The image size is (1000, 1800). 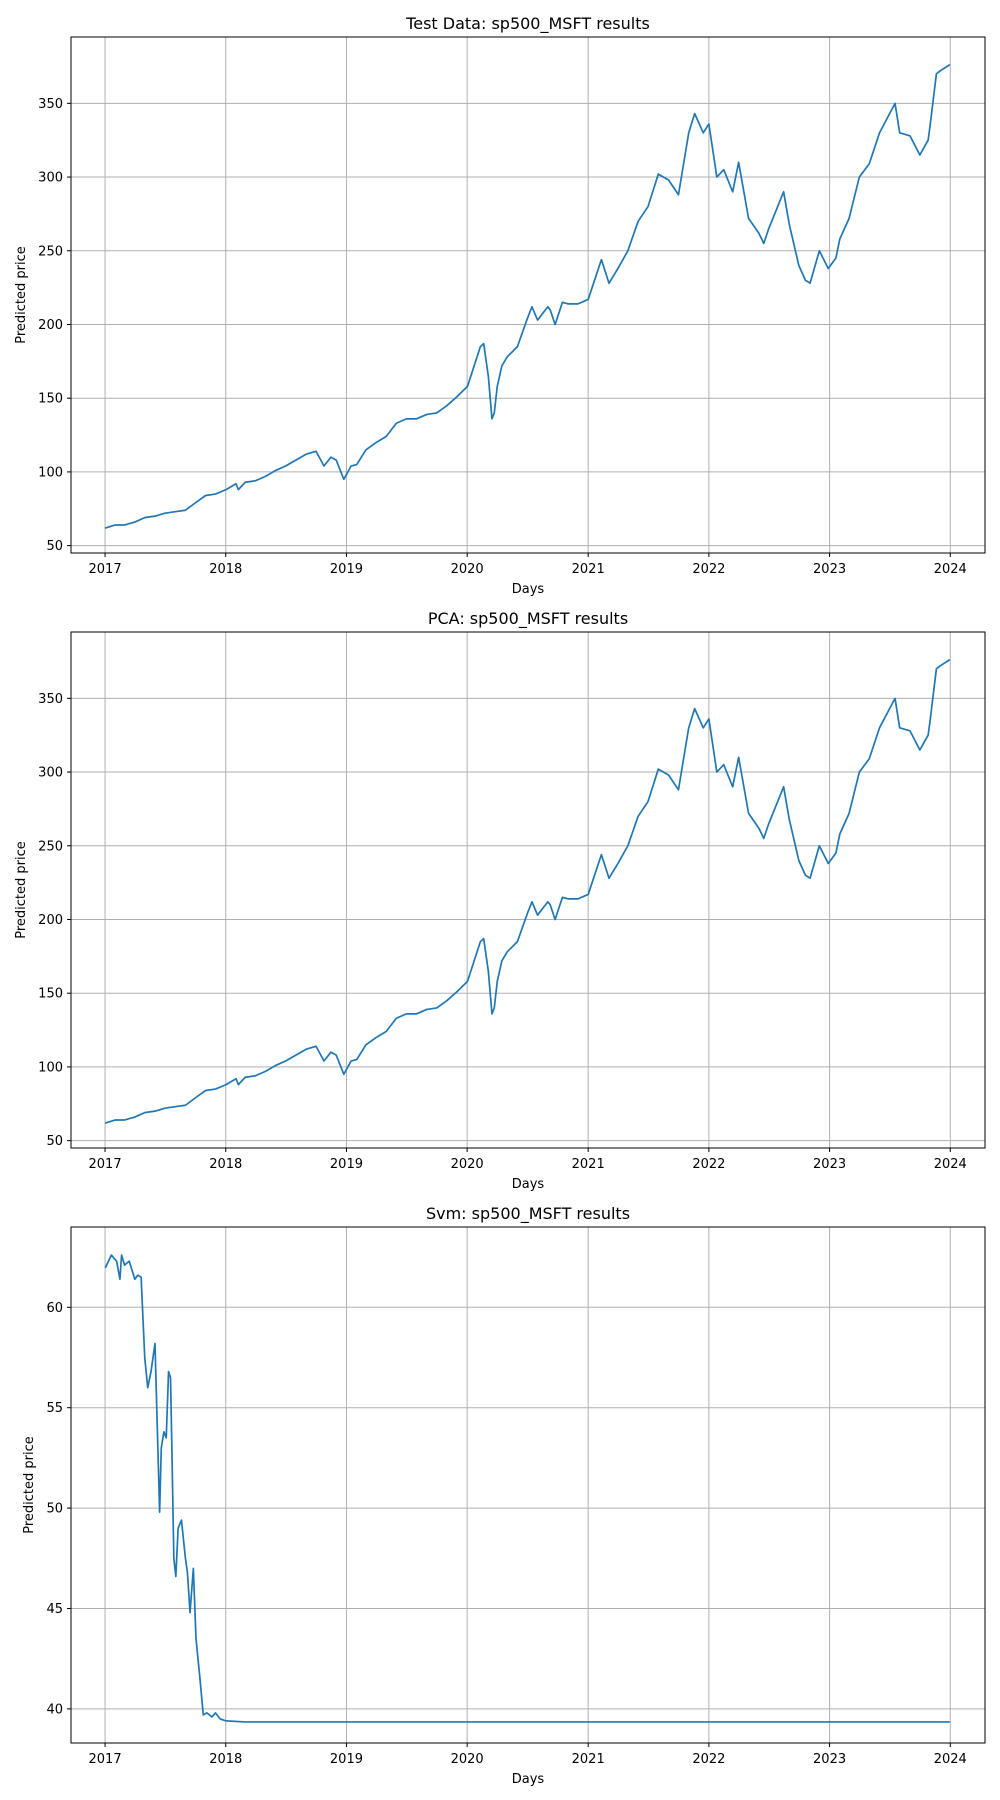 I want to click on chart-title: PCA: sp500_MSFT results, so click(x=528, y=619).